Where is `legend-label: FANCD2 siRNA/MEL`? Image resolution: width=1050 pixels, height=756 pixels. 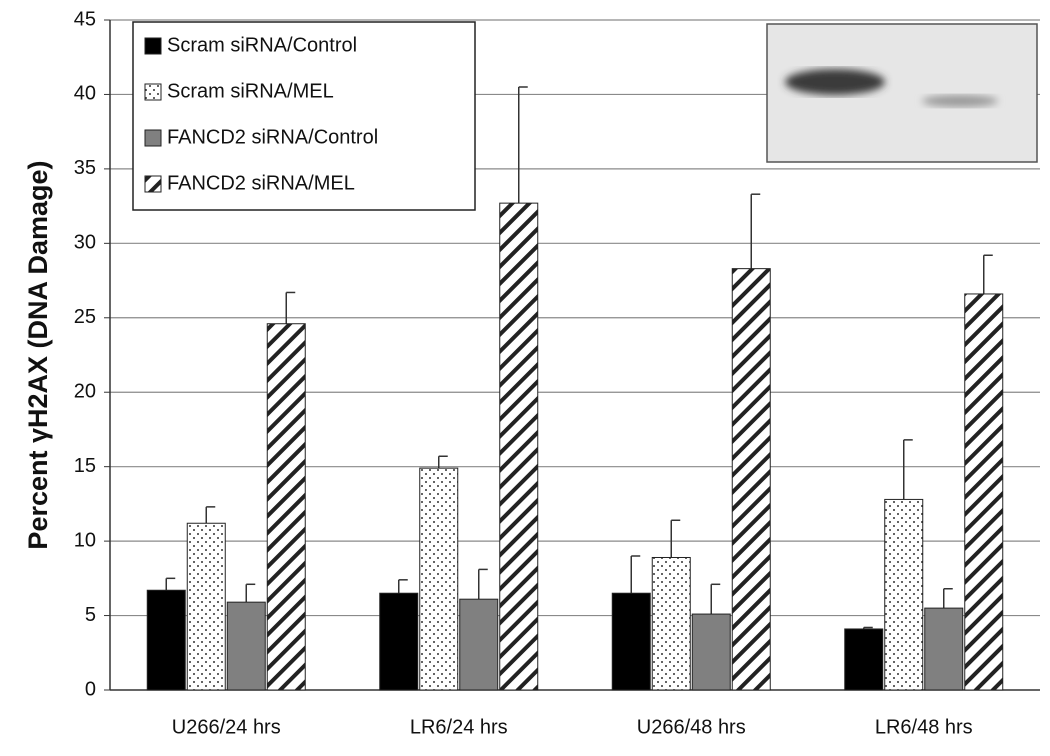 legend-label: FANCD2 siRNA/MEL is located at coordinates (261, 183).